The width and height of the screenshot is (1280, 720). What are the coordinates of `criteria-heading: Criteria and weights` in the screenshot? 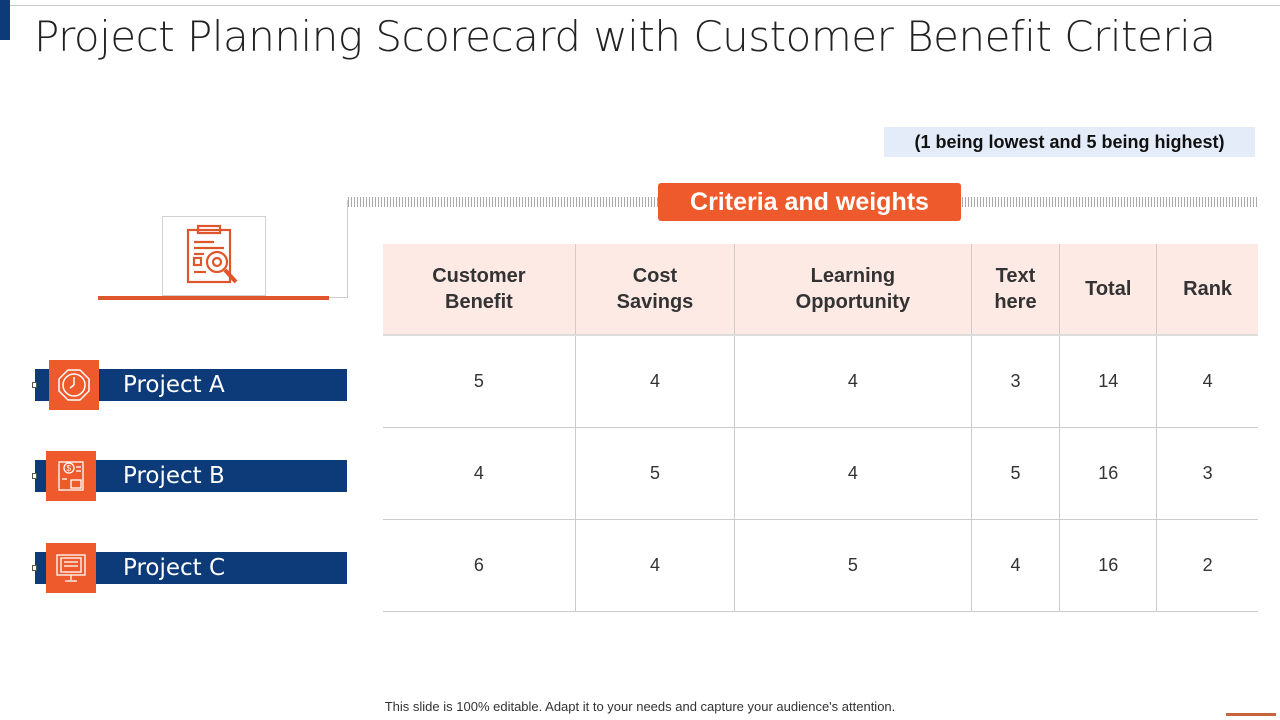 It's located at (809, 202).